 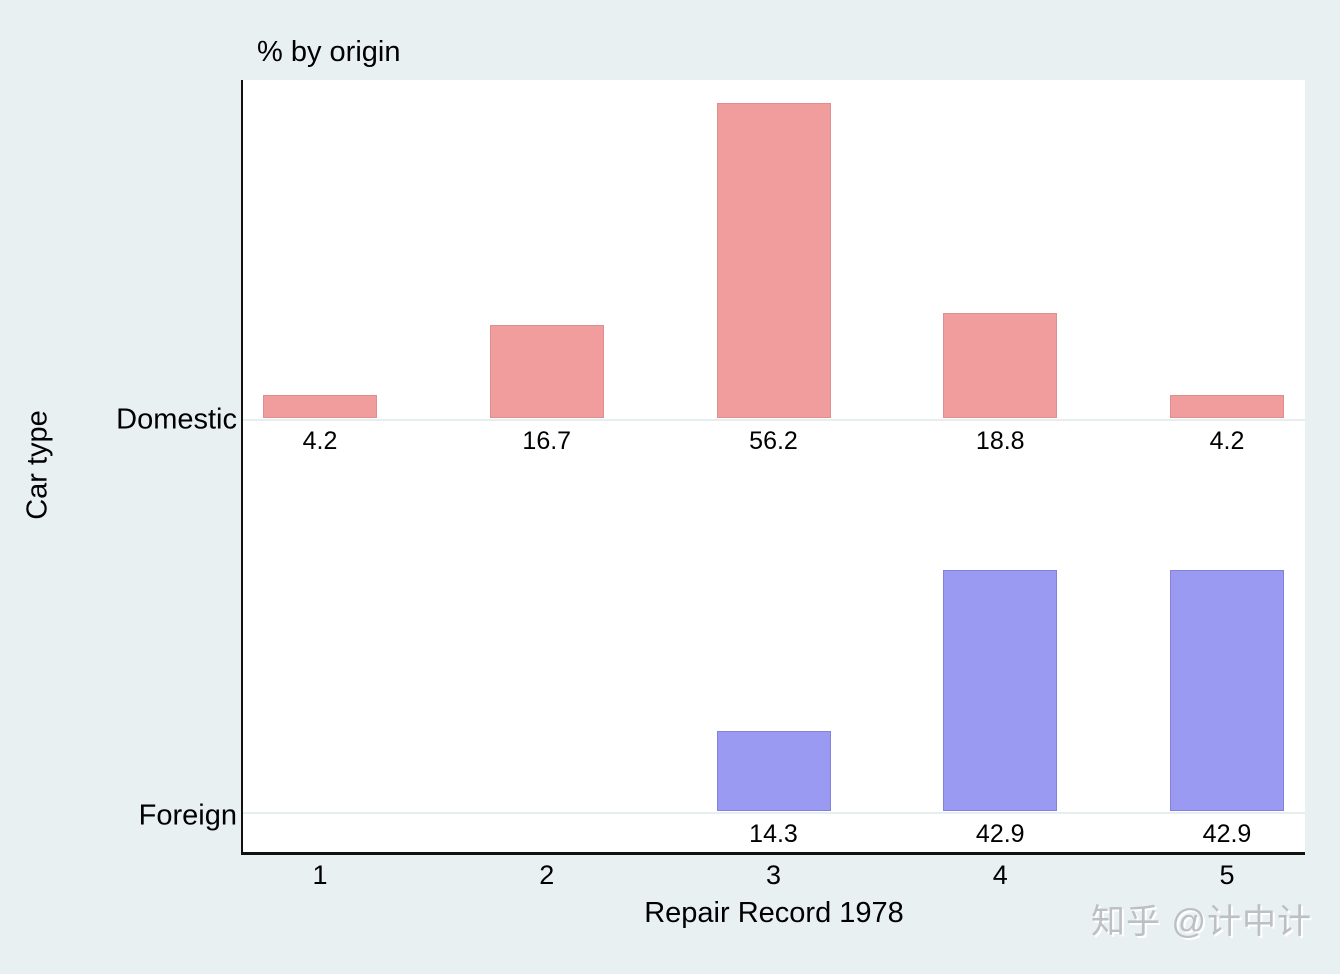 I want to click on category-label-domestic: Domestic, so click(x=176, y=419).